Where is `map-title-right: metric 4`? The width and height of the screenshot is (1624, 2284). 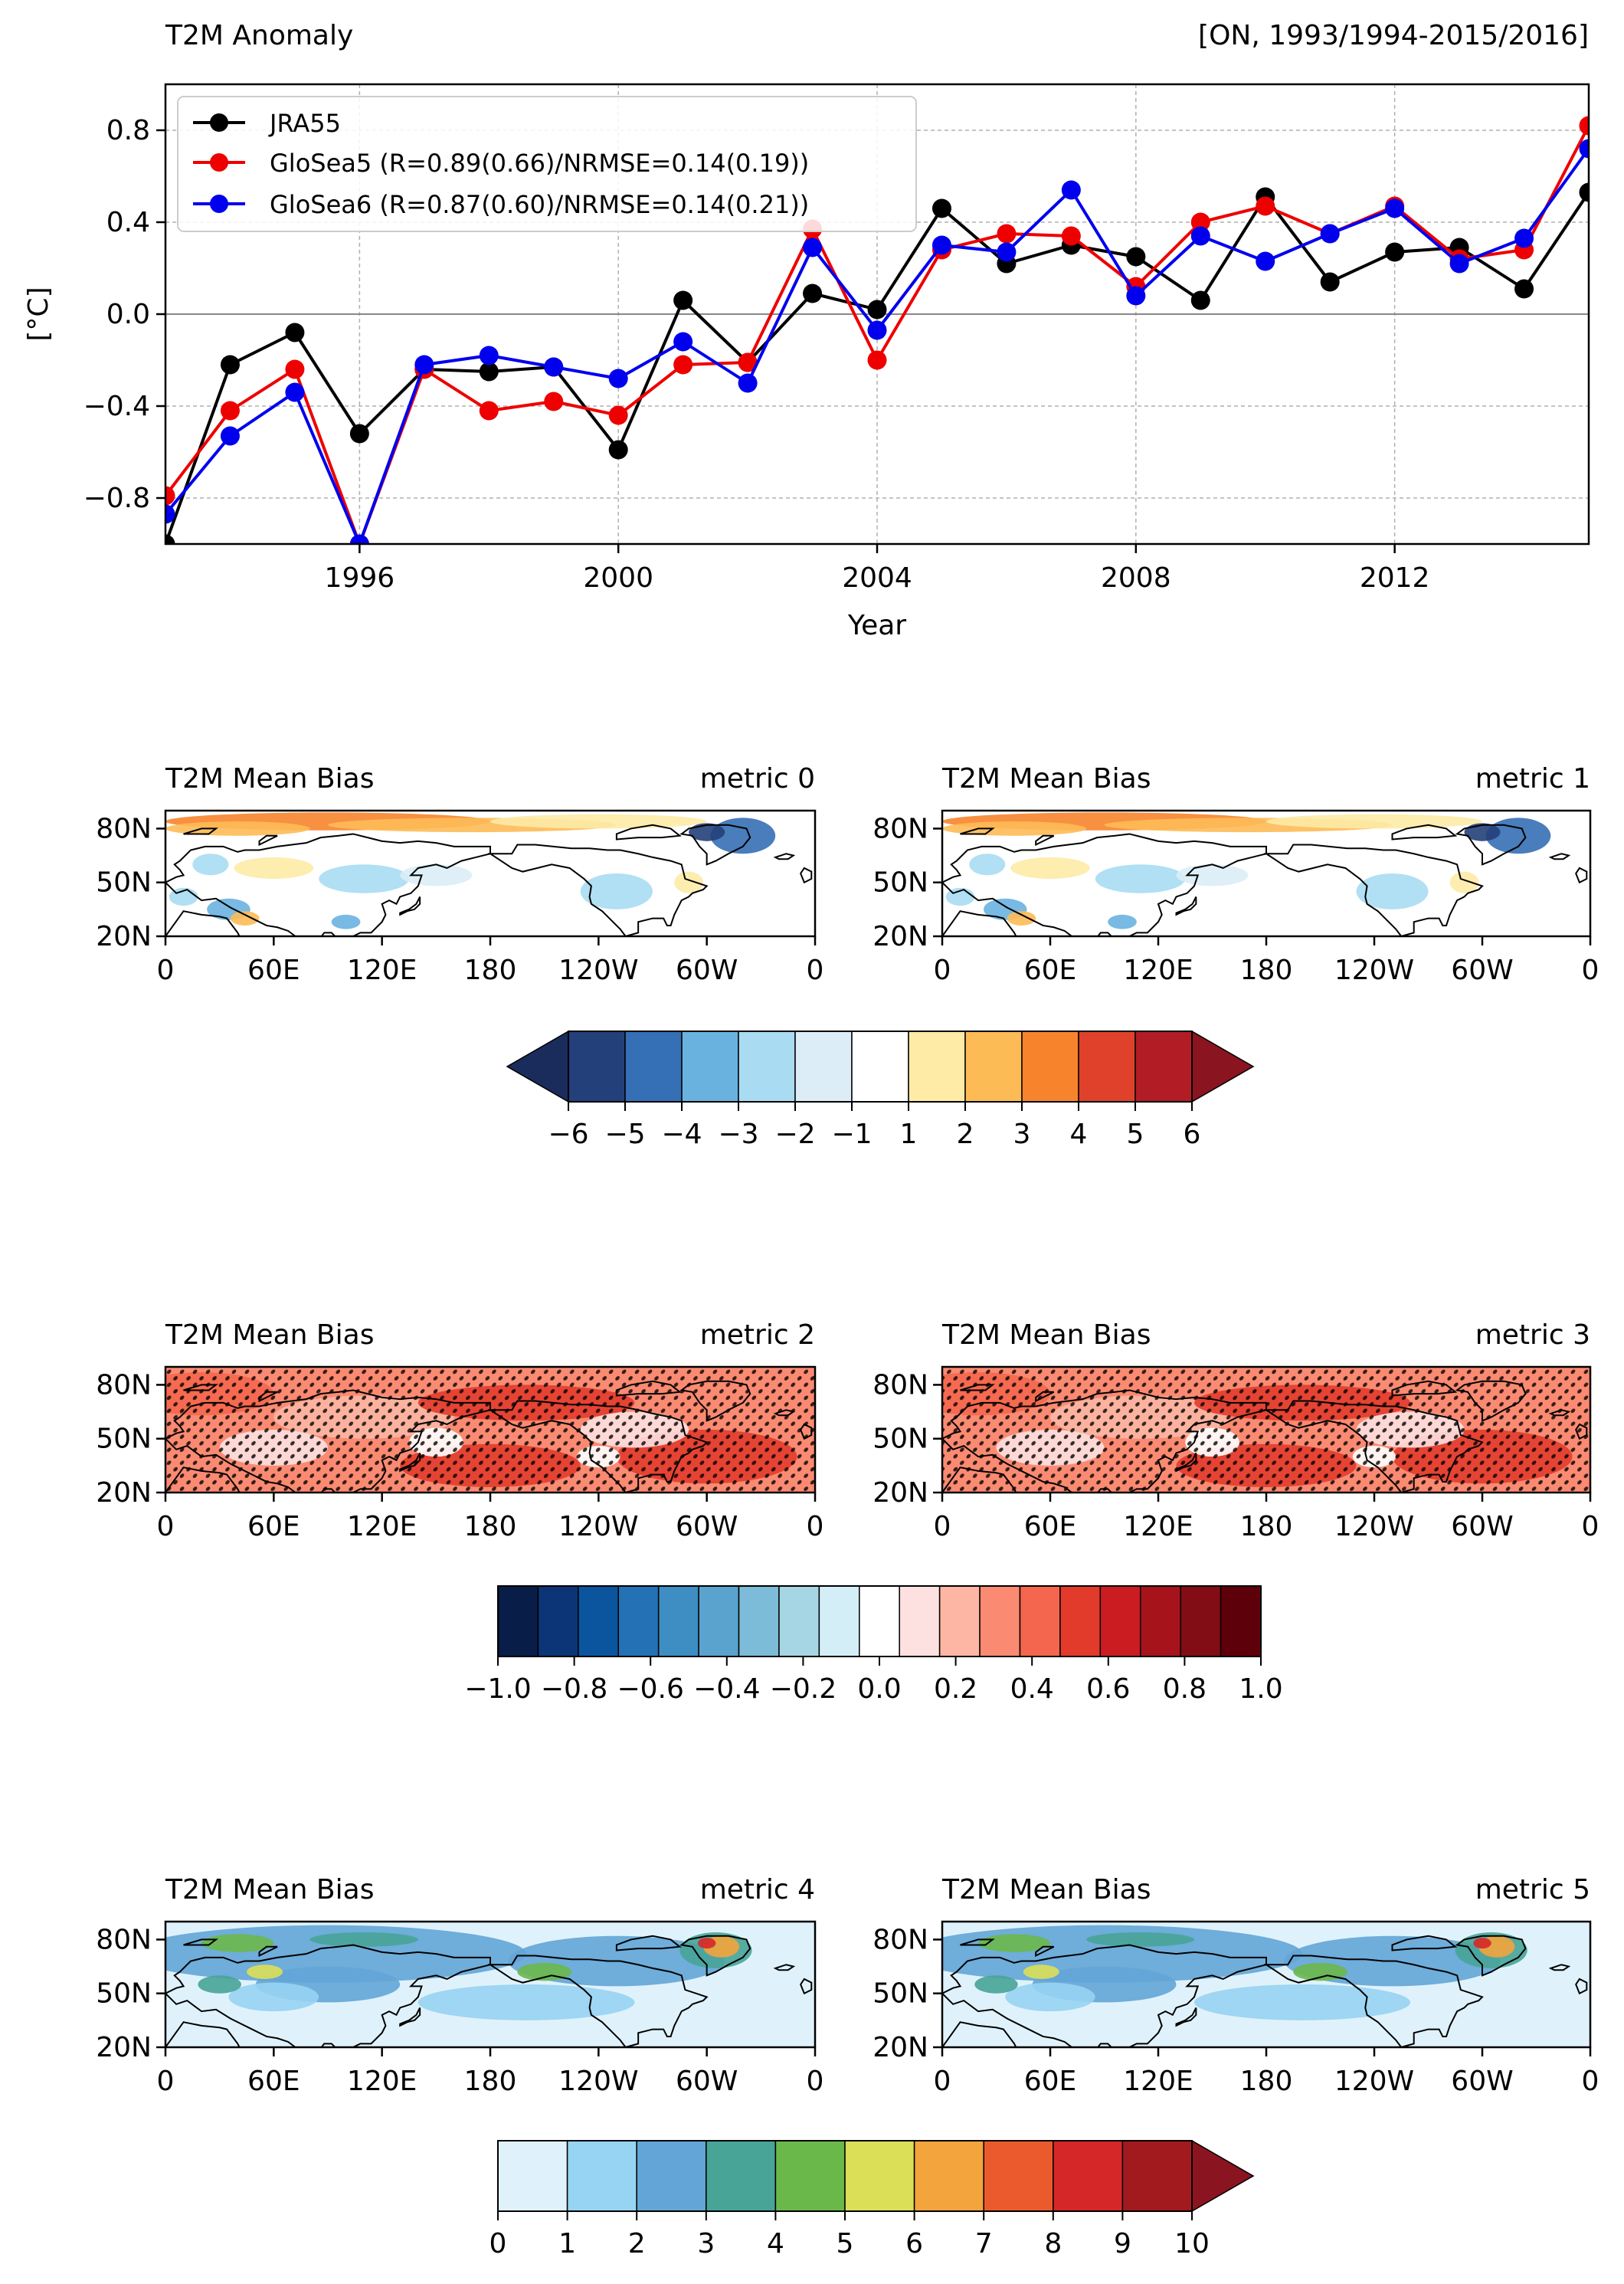 map-title-right: metric 4 is located at coordinates (758, 1890).